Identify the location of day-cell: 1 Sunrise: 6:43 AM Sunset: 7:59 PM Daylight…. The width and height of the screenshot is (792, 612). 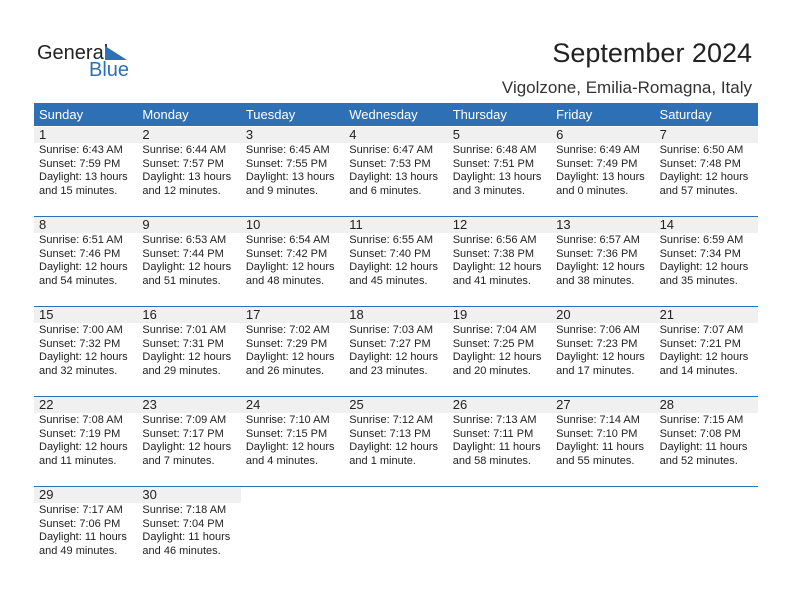
(85, 171).